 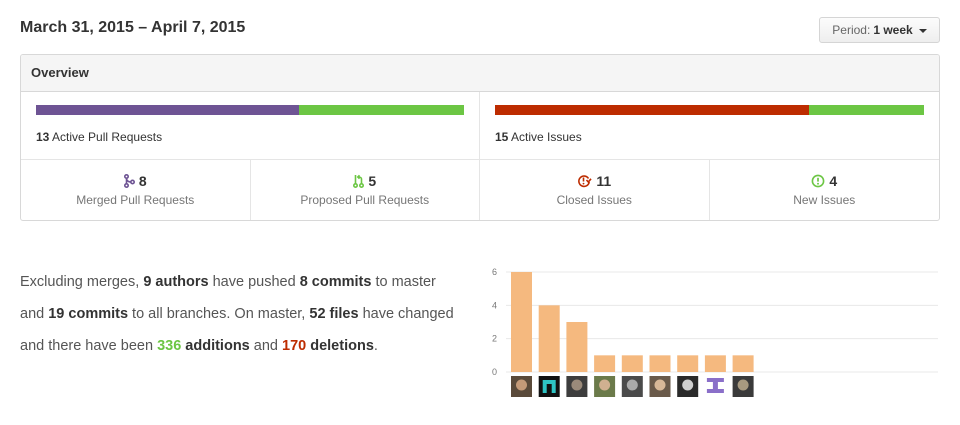 I want to click on issues-bar, so click(x=709, y=110).